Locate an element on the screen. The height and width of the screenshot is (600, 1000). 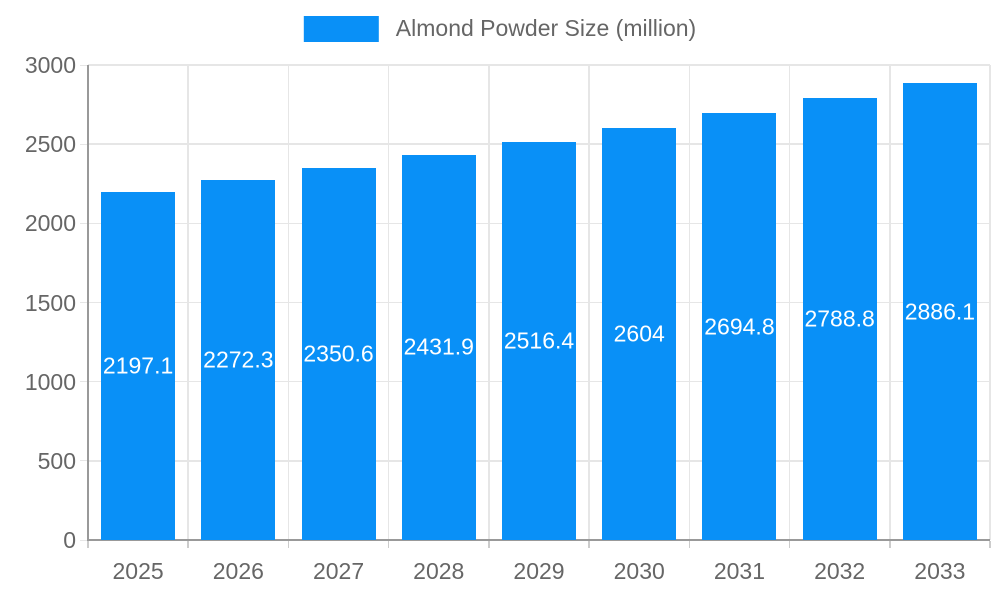
legend: Almond Powder Size (million) is located at coordinates (500, 28).